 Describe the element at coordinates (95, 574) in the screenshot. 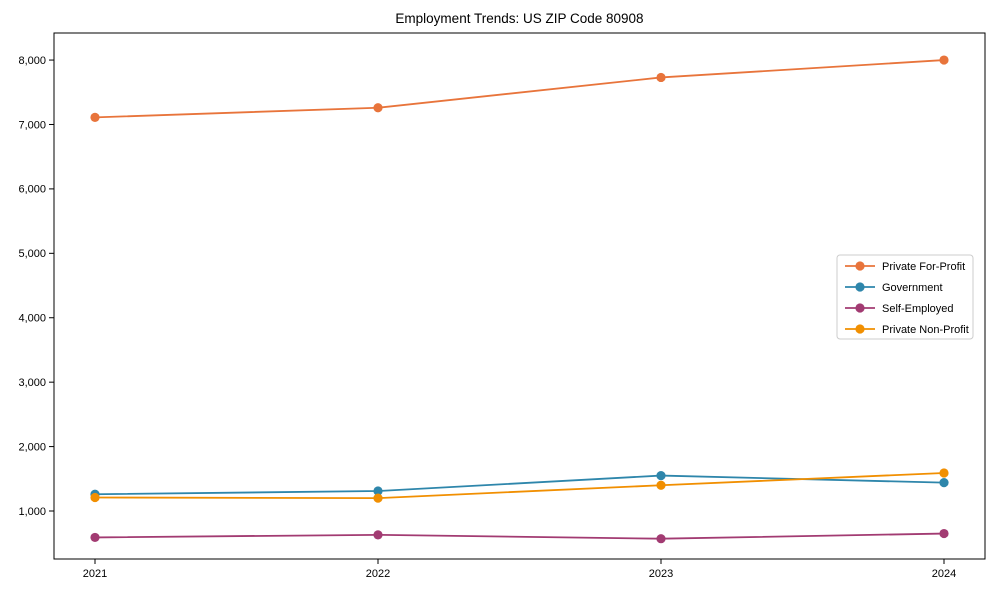

I see `x-tick-label: 2021` at that location.